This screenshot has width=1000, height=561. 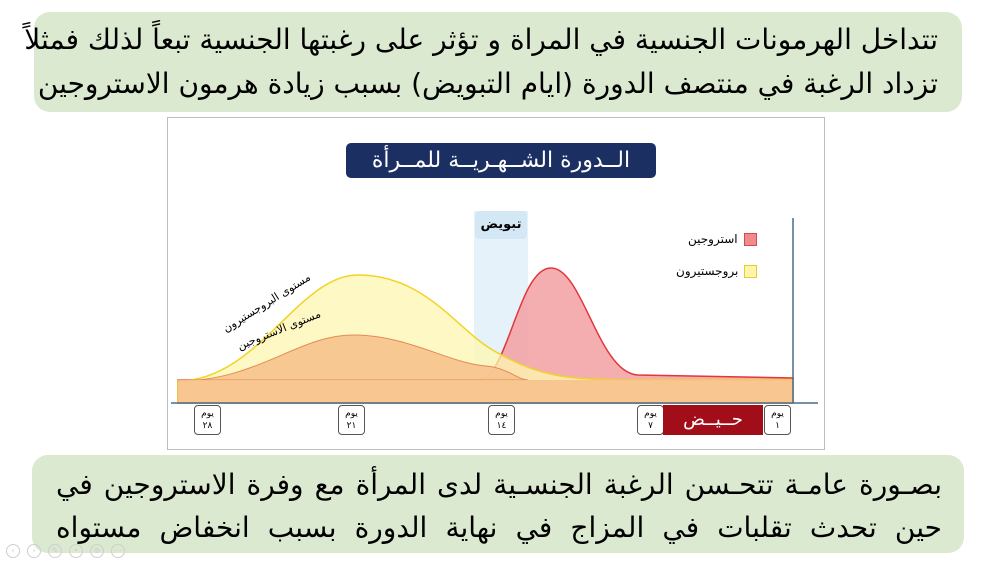 I want to click on day-marker-1: يوم ١, so click(x=777, y=420).